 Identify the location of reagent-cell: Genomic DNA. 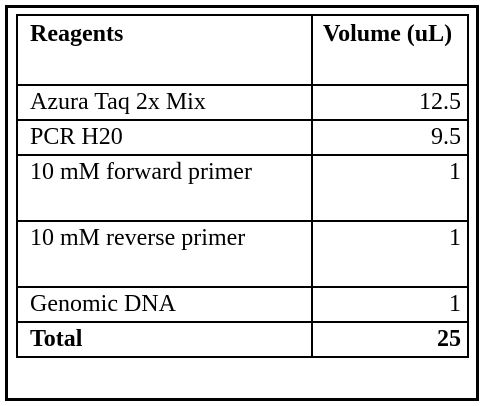
(164, 304).